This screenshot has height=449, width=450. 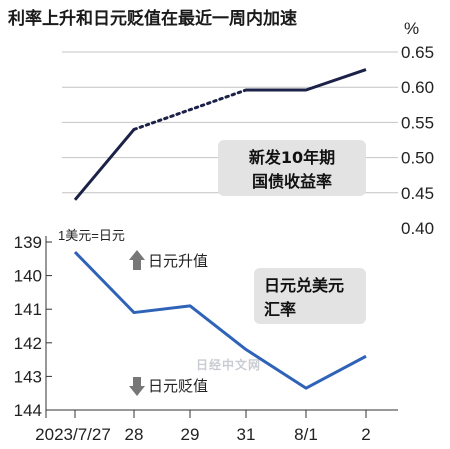 I want to click on fx-tick-label: 141, so click(x=28, y=309).